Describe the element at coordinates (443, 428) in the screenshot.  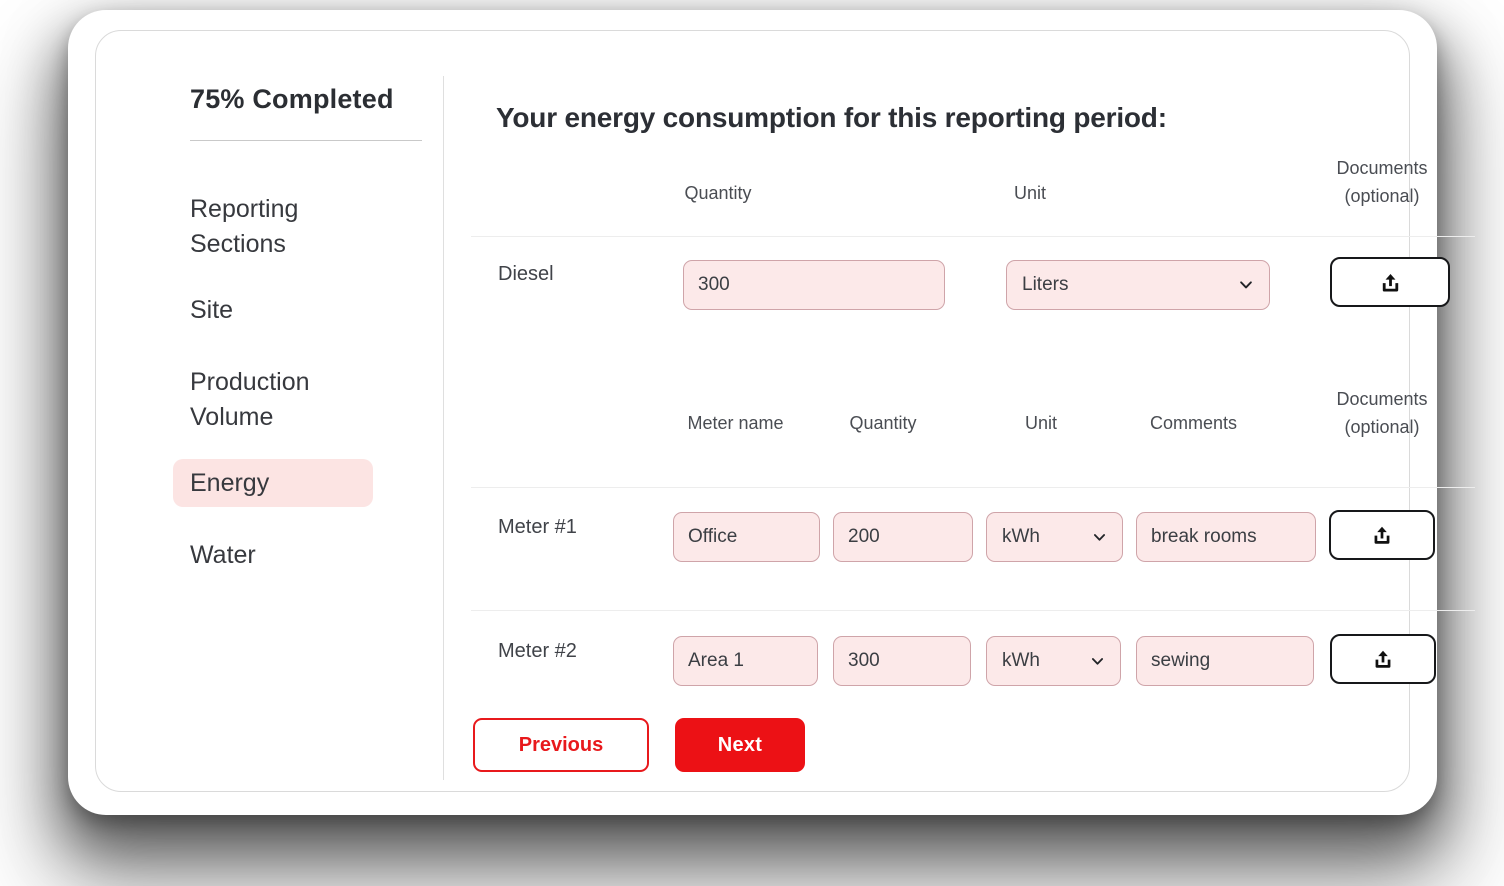
I see `sidebar-vertical-divider` at that location.